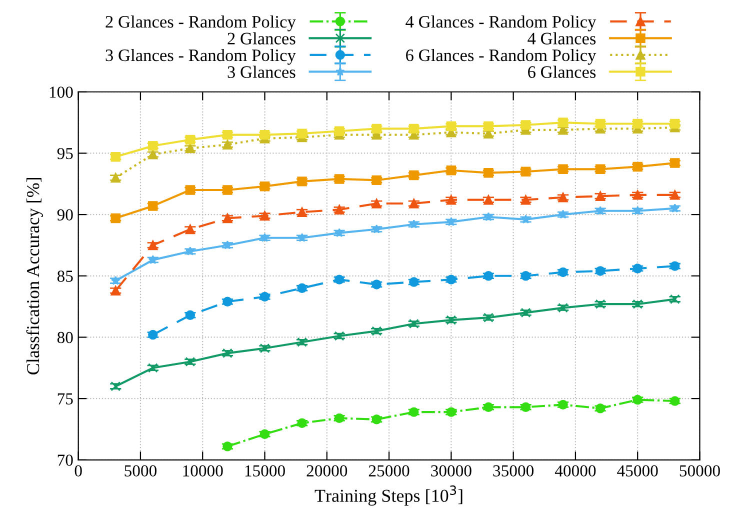 The width and height of the screenshot is (746, 525). What do you see at coordinates (65, 399) in the screenshot?
I see `y-tick-label: 75` at bounding box center [65, 399].